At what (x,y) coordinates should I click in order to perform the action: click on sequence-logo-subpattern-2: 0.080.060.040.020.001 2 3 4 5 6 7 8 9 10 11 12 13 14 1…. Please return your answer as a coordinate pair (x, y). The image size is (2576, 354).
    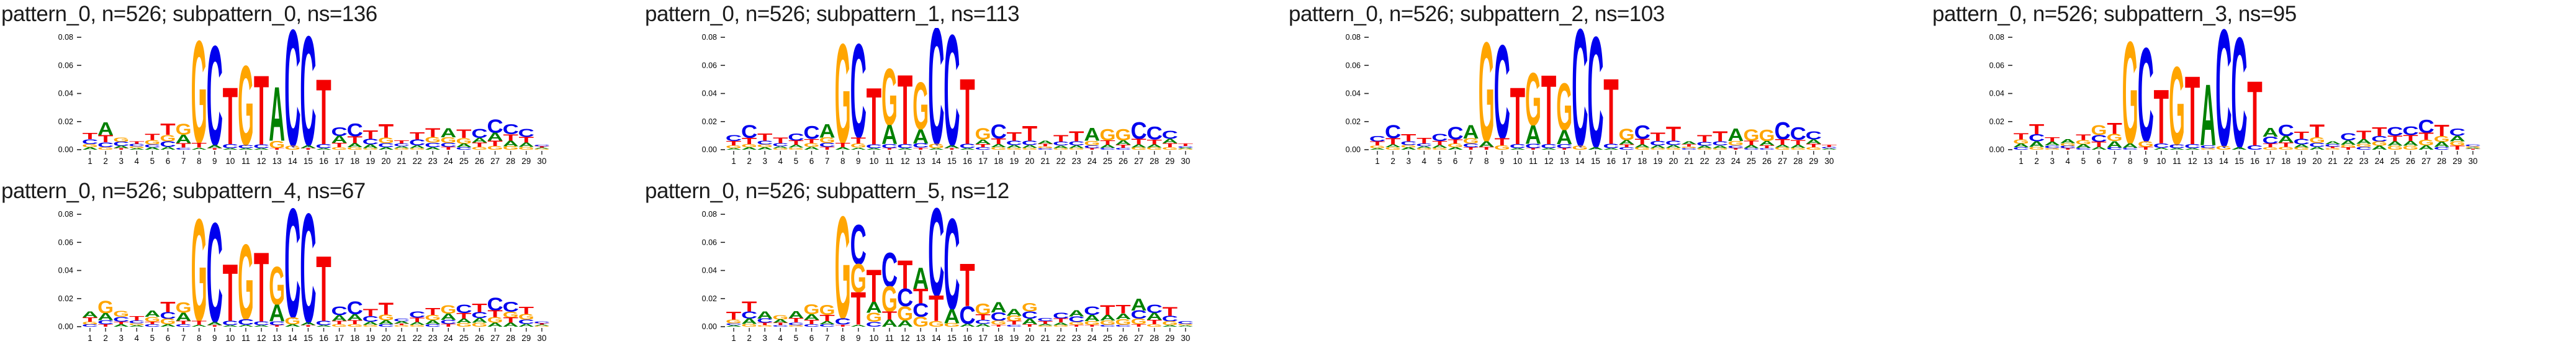
    Looking at the image, I should click on (1591, 102).